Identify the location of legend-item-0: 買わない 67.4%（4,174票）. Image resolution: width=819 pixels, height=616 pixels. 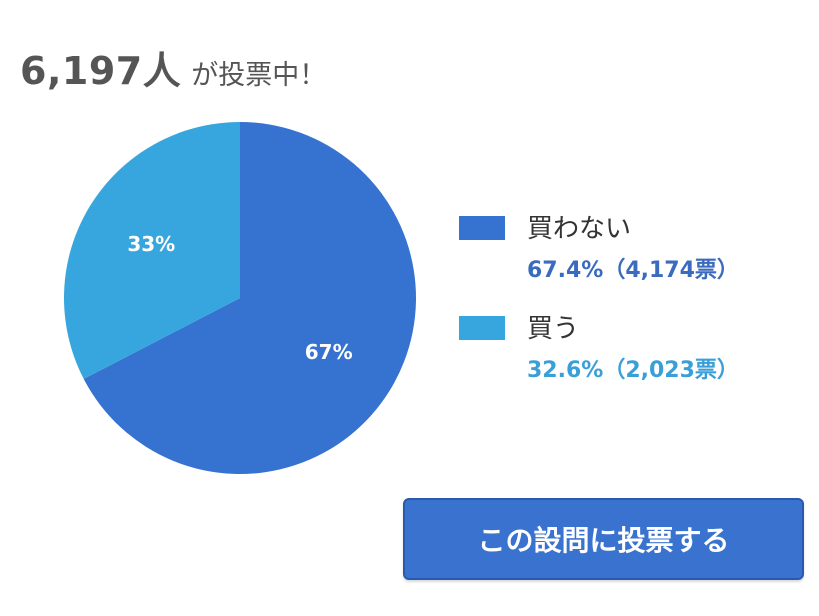
(629, 258).